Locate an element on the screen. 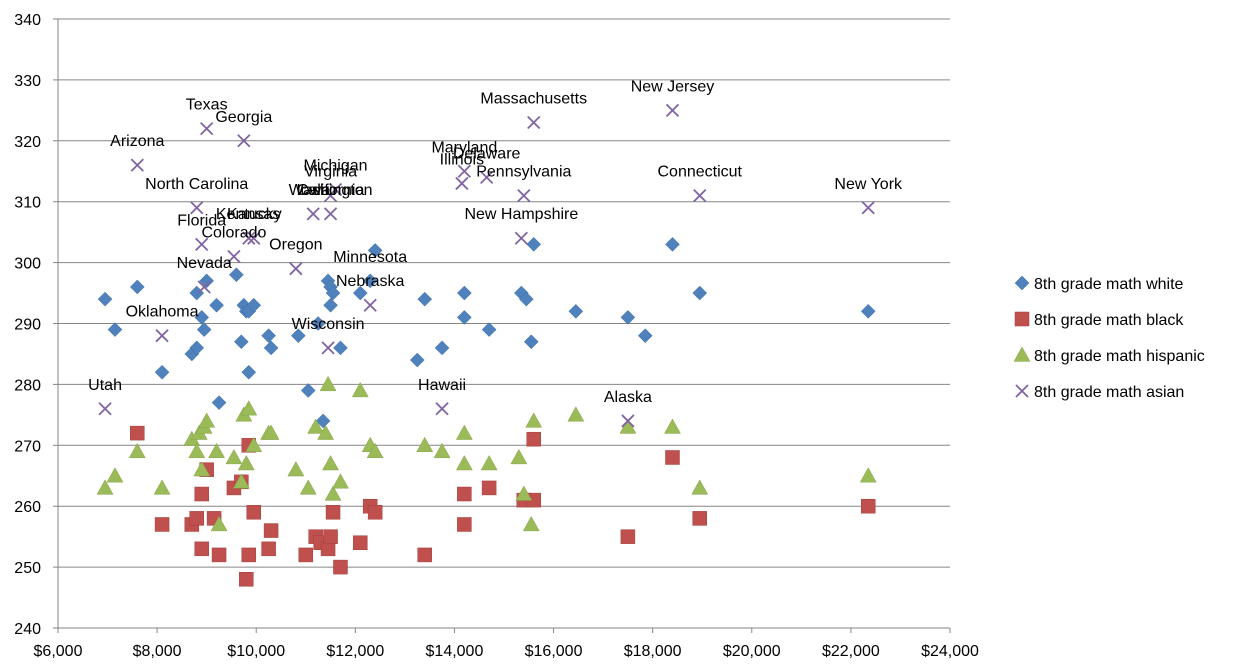 The image size is (1238, 671). legend-entry: 8th grade math white is located at coordinates (1099, 284).